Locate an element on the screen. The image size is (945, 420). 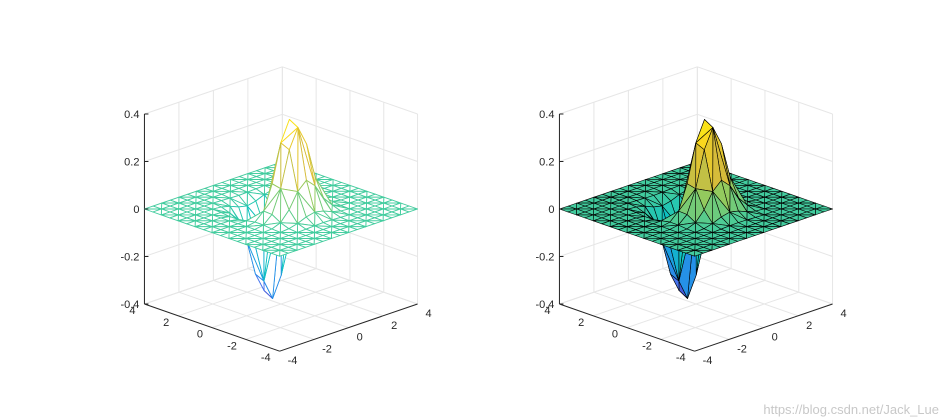
filled-surface is located at coordinates (696, 209).